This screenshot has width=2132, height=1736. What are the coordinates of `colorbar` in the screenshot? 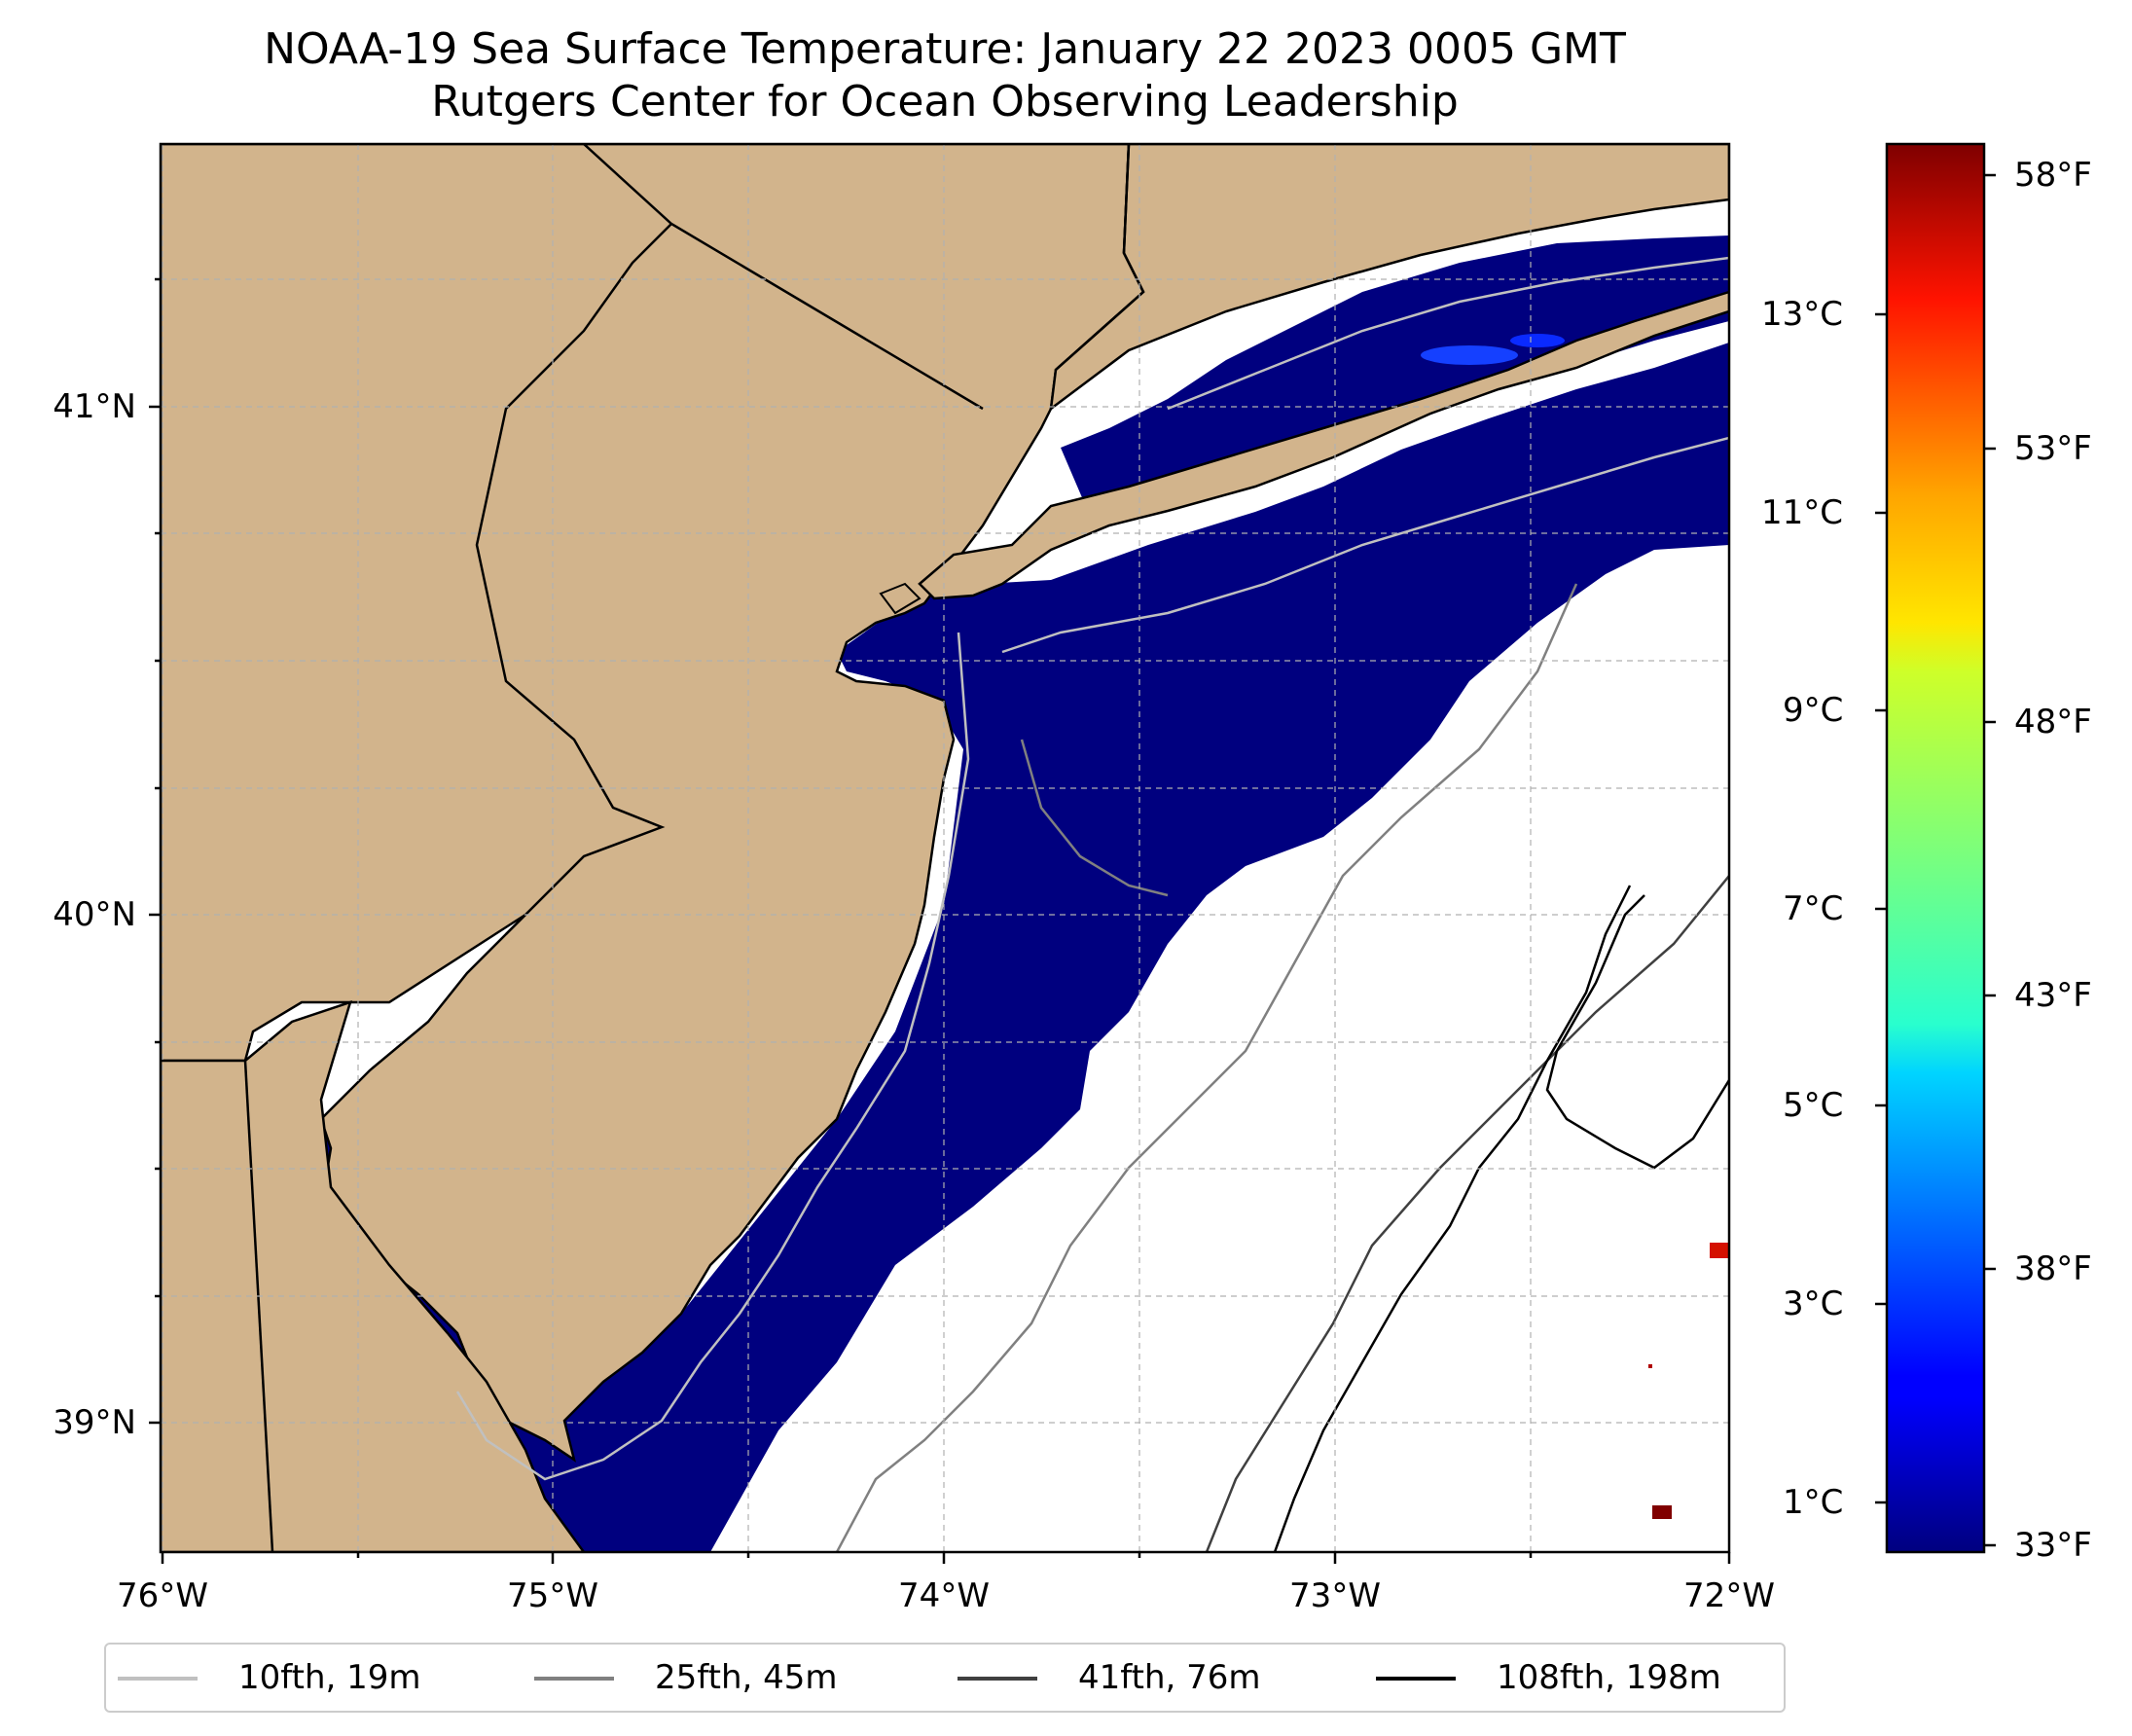 It's located at (1936, 848).